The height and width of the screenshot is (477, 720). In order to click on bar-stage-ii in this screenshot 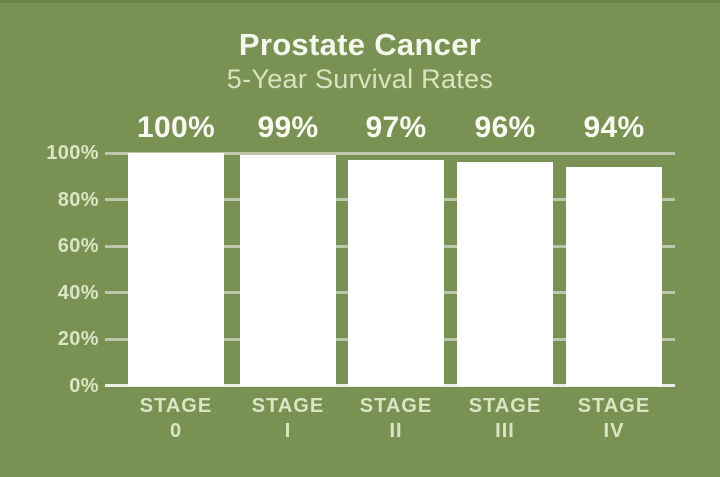, I will do `click(396, 273)`.